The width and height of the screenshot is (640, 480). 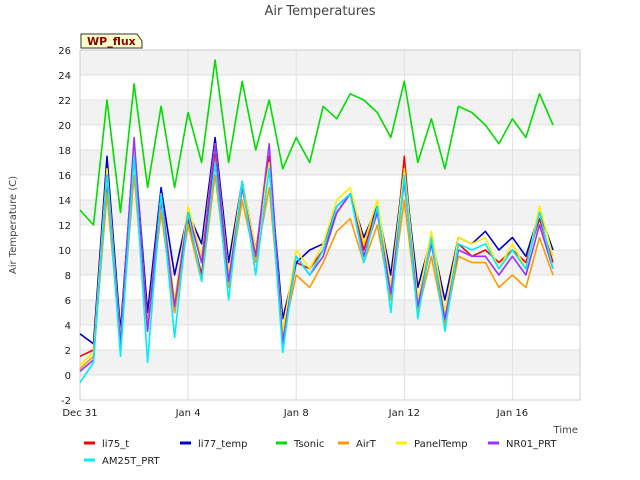 What do you see at coordinates (441, 444) in the screenshot?
I see `legend-label-paneltemp: PanelTemp` at bounding box center [441, 444].